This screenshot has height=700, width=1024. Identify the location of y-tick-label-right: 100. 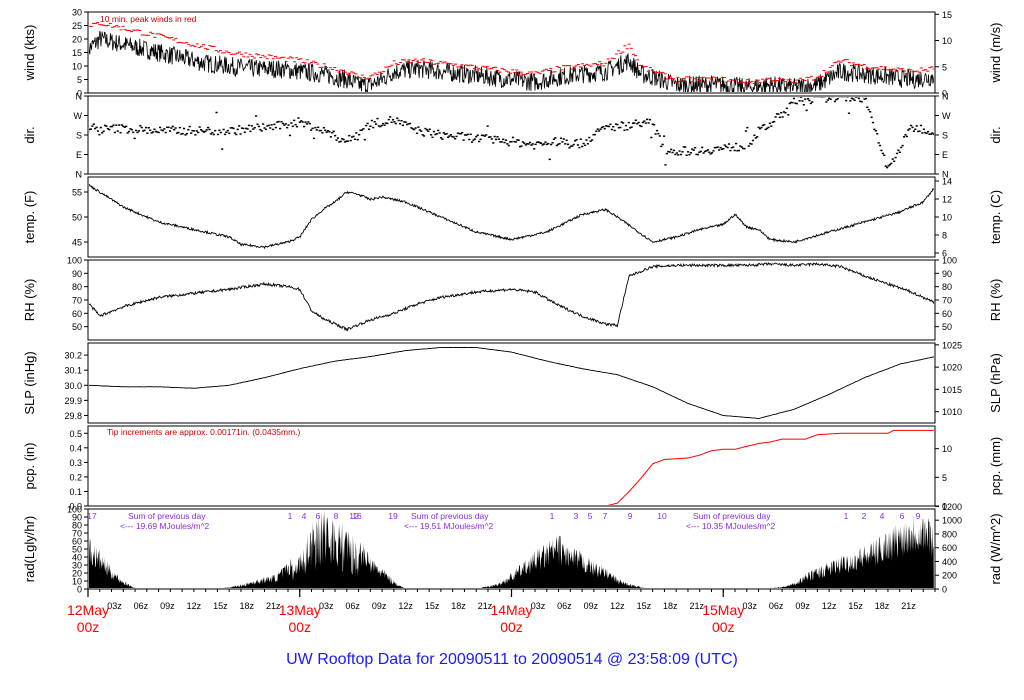
(949, 261).